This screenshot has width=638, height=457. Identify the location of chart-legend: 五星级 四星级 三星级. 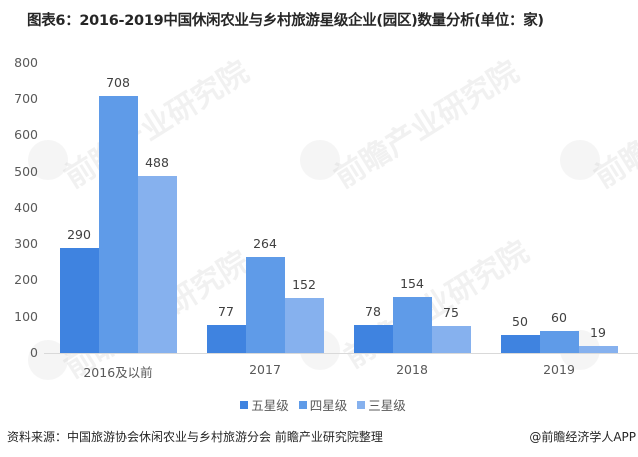
(319, 404).